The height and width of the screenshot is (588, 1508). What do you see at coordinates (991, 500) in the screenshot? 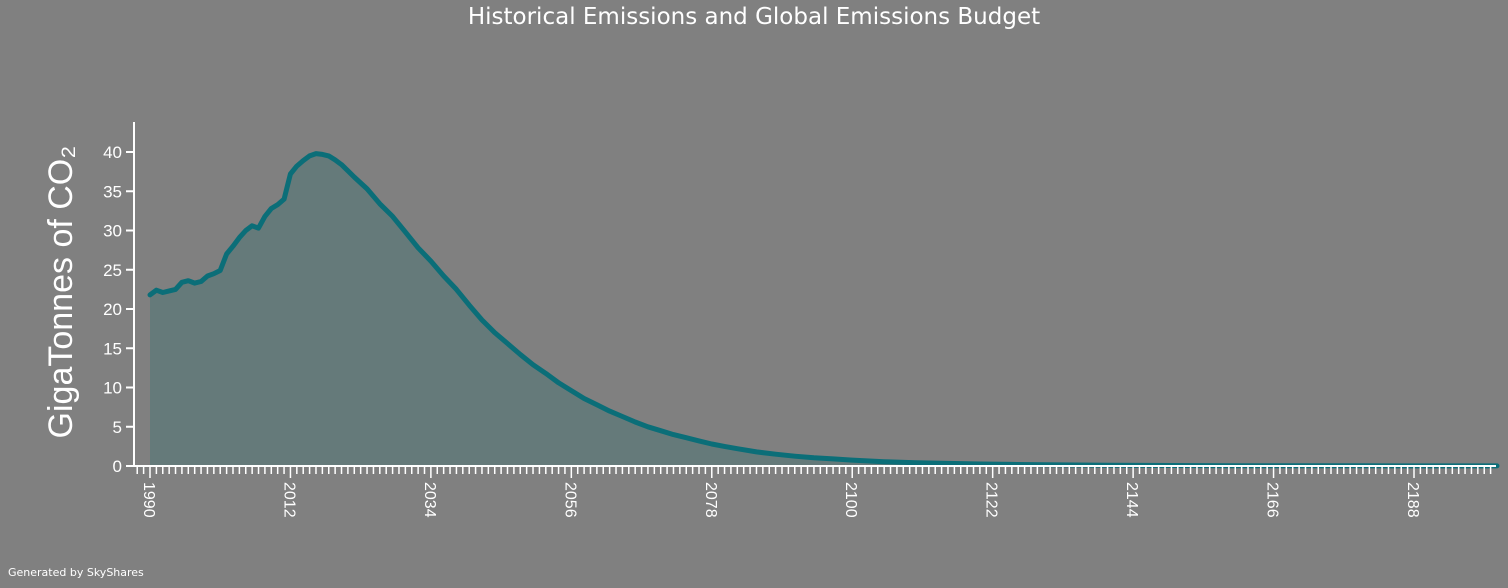
I see `x-tick-label: 2122` at bounding box center [991, 500].